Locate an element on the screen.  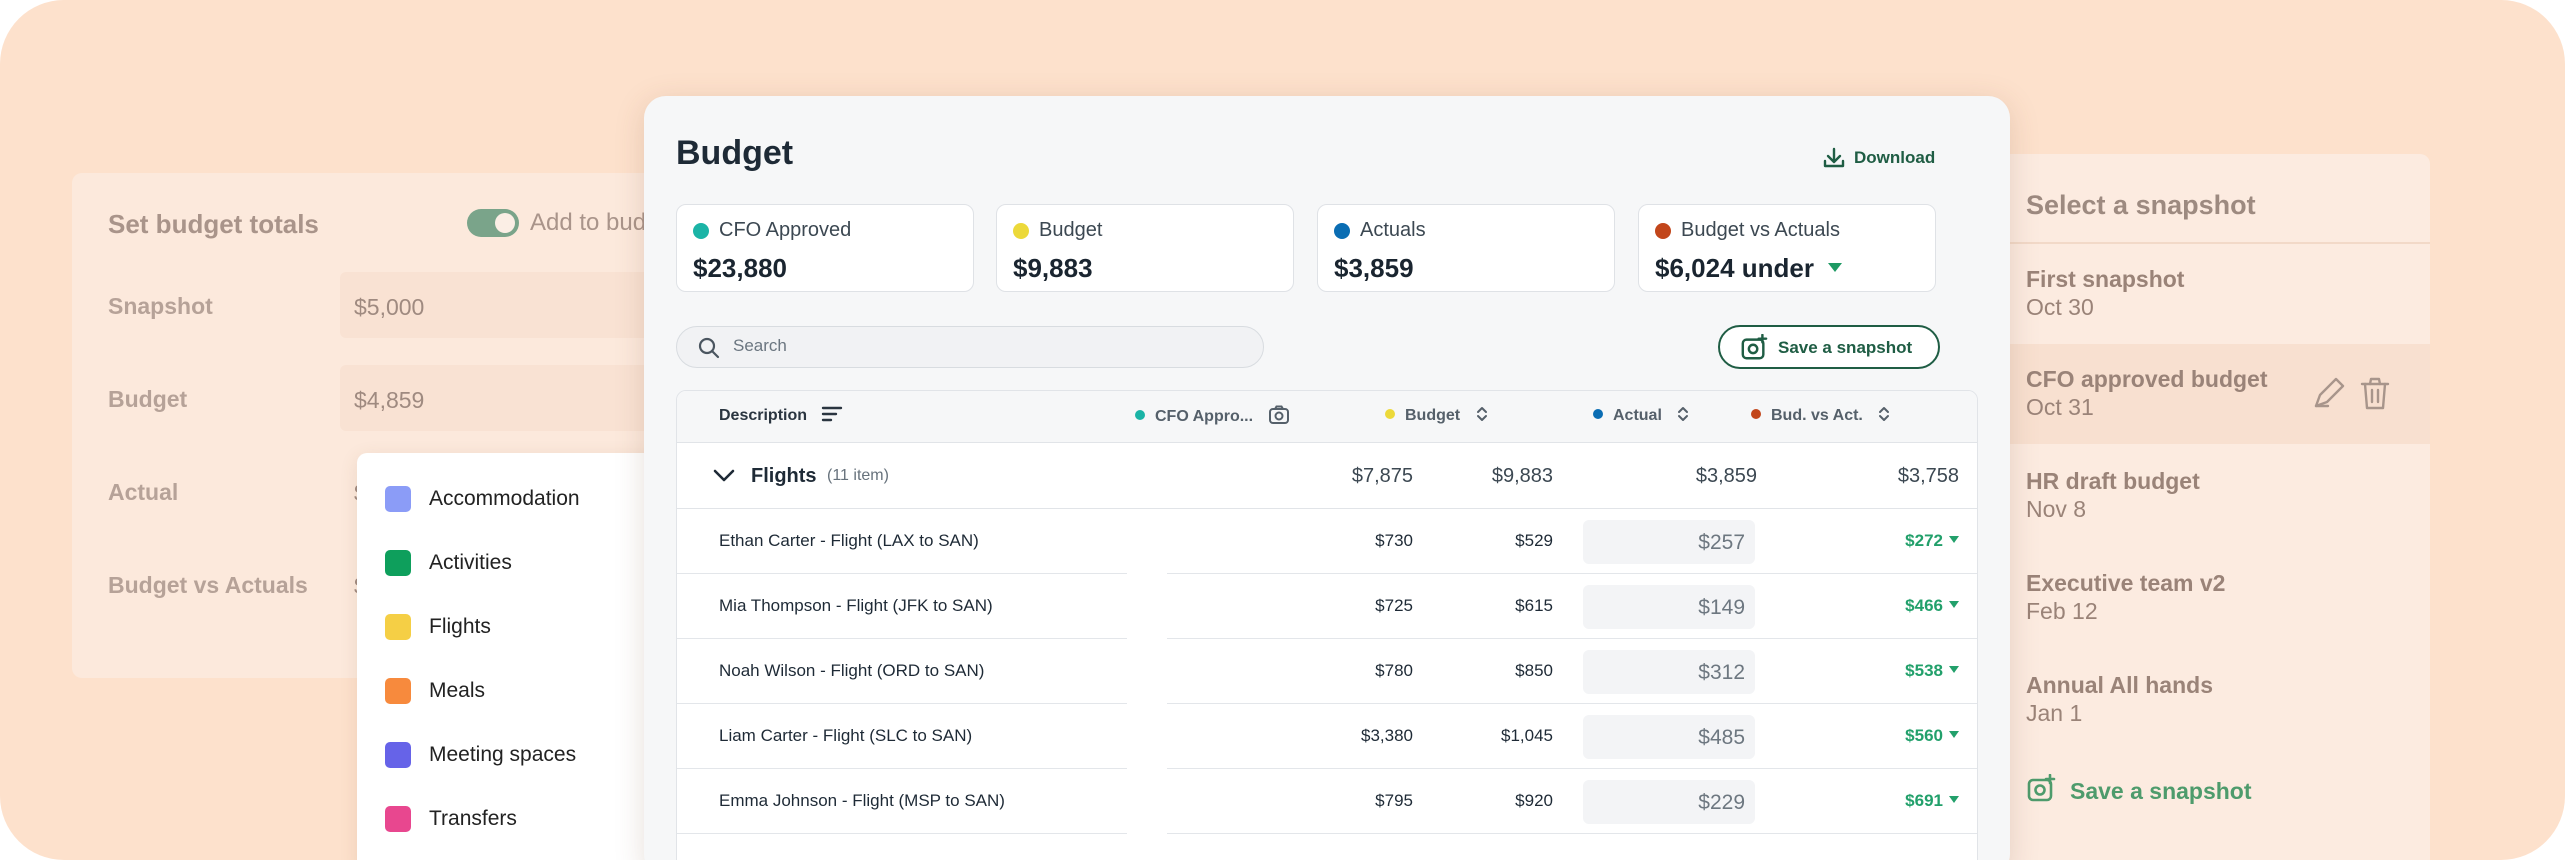
diff-value: $272 is located at coordinates (1924, 540).